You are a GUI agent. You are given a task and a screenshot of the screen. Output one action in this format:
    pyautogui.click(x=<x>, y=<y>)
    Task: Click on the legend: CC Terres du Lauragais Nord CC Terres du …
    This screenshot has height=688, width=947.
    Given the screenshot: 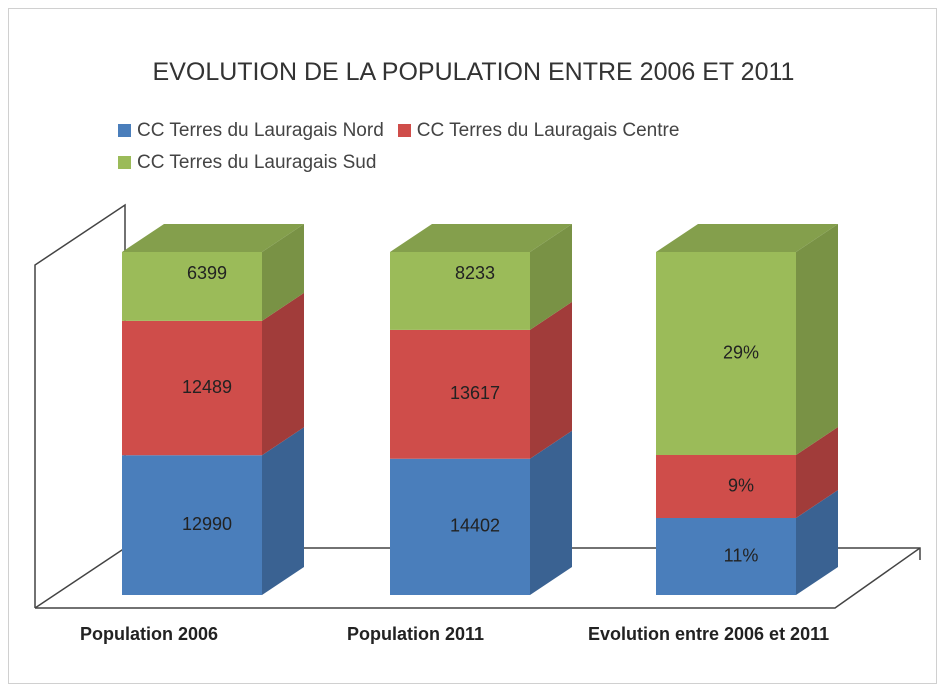 What is the action you would take?
    pyautogui.click(x=498, y=152)
    